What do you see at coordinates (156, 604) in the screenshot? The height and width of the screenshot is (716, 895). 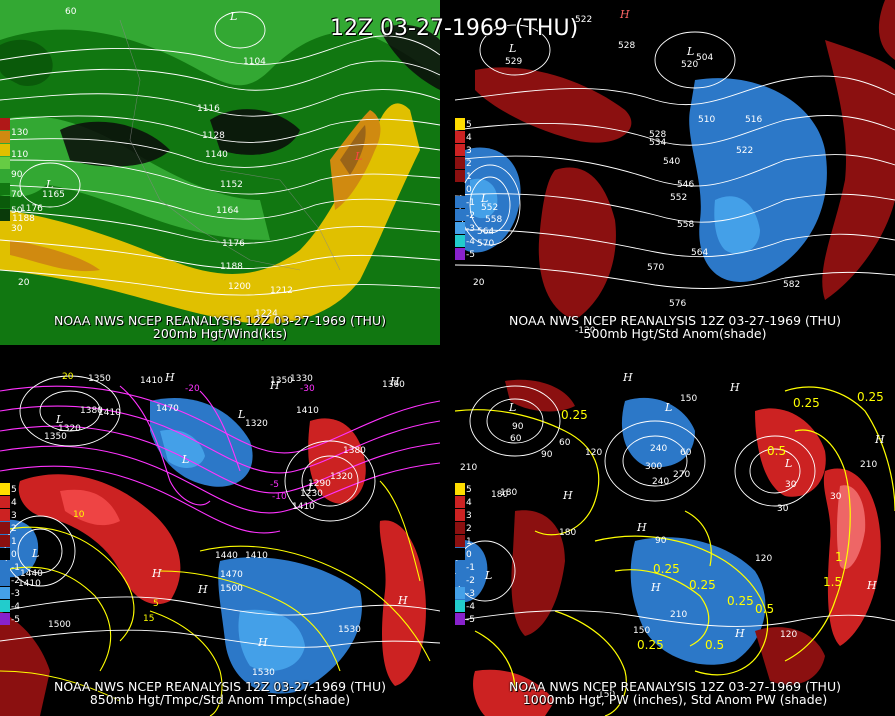 I see `temp-label: 5` at bounding box center [156, 604].